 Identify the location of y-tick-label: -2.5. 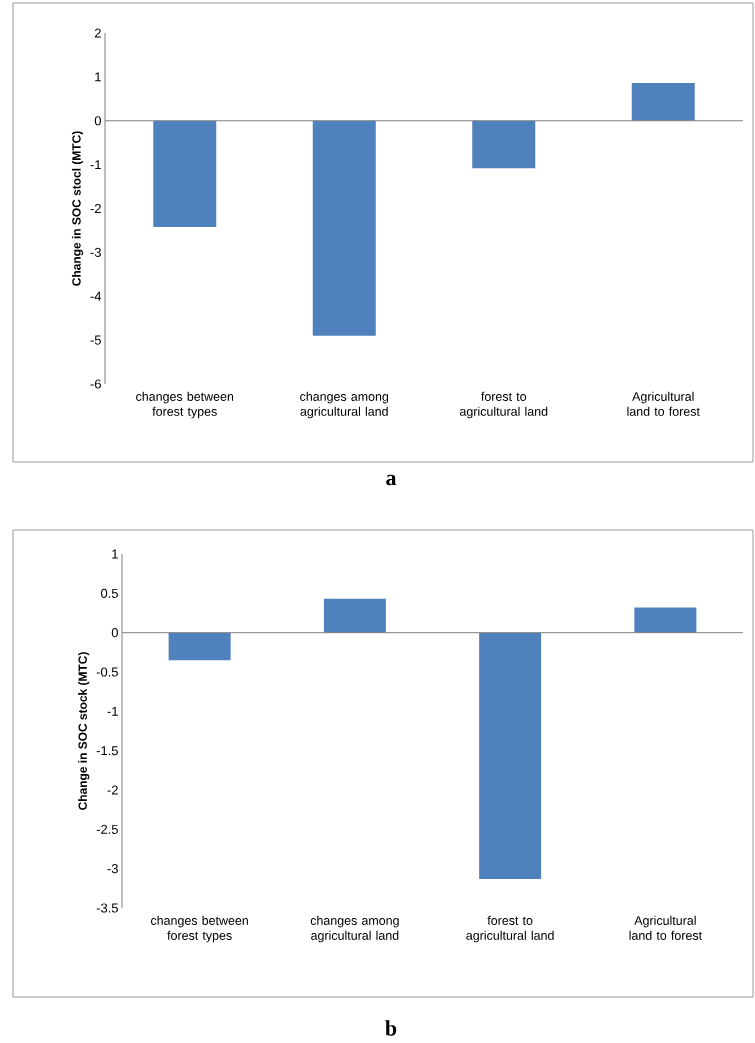
(107, 829).